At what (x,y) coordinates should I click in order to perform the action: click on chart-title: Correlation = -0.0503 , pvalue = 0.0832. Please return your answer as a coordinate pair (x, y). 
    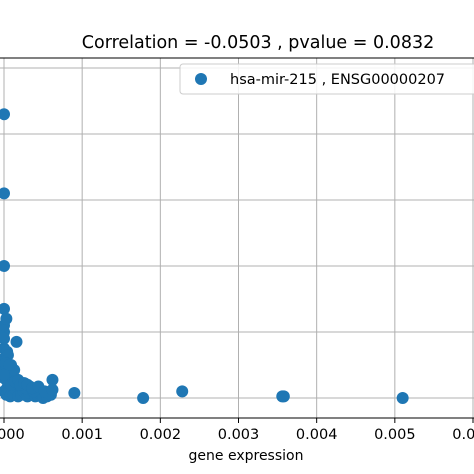
    Looking at the image, I should click on (258, 43).